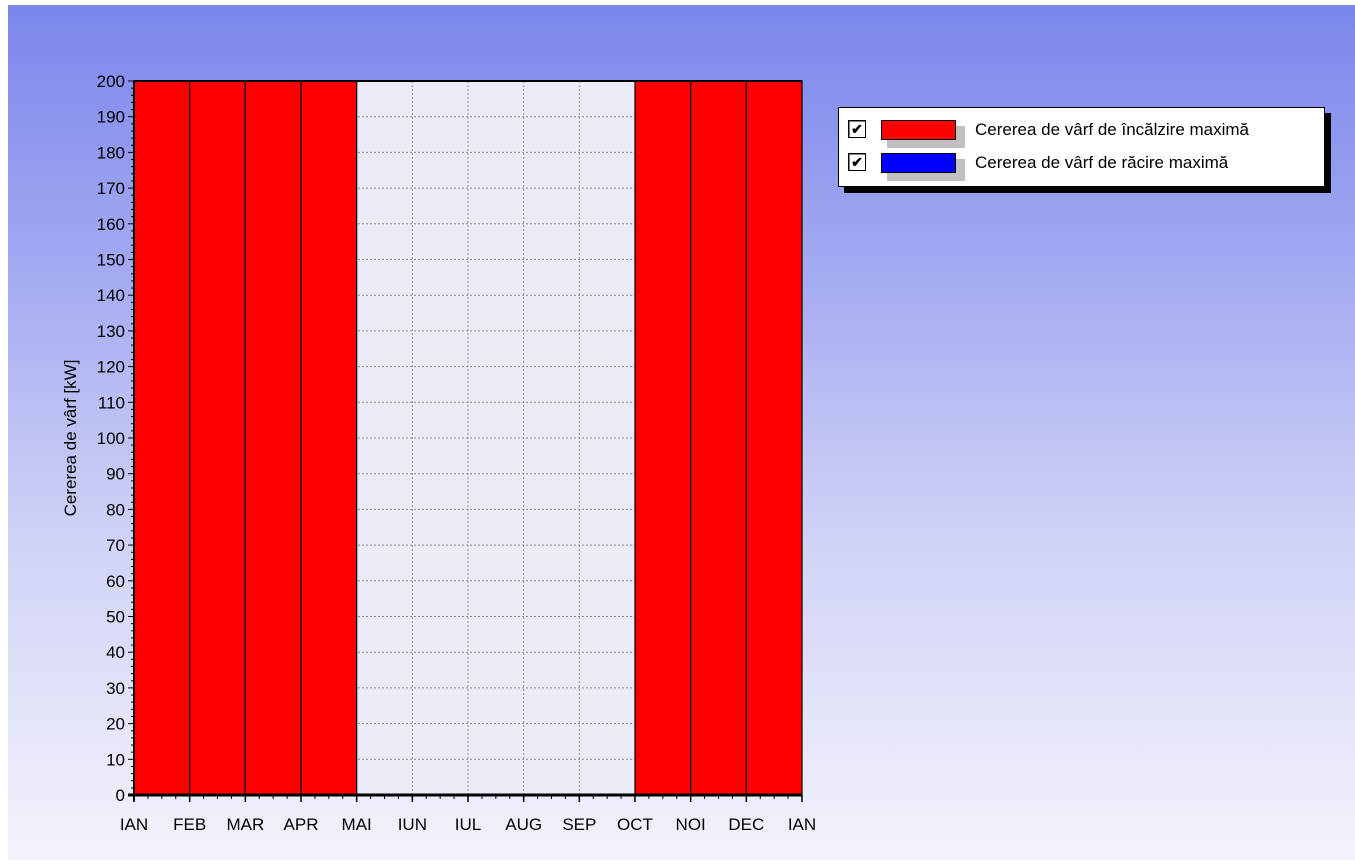 The image size is (1355, 865). What do you see at coordinates (746, 824) in the screenshot?
I see `x-tick-label: DEC` at bounding box center [746, 824].